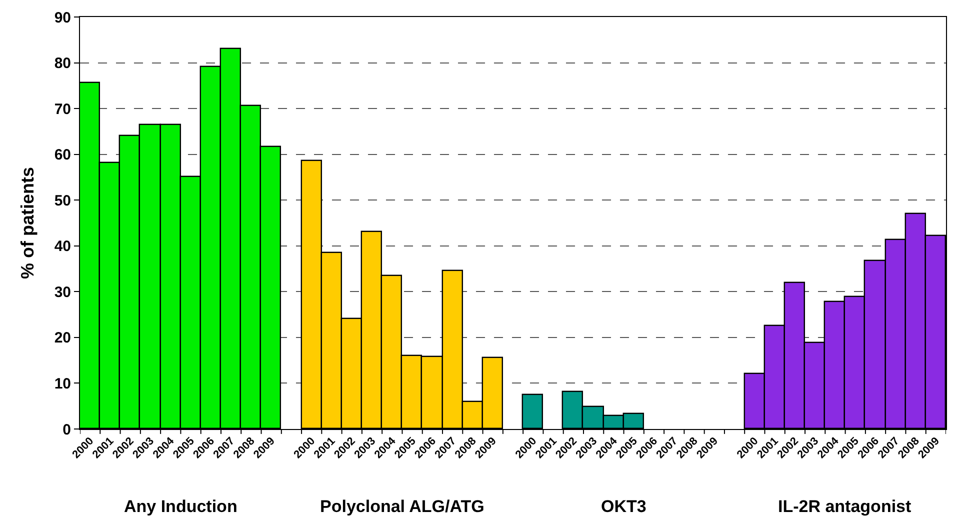 The image size is (954, 527). Describe the element at coordinates (62, 155) in the screenshot. I see `y-tick-label: 60` at that location.